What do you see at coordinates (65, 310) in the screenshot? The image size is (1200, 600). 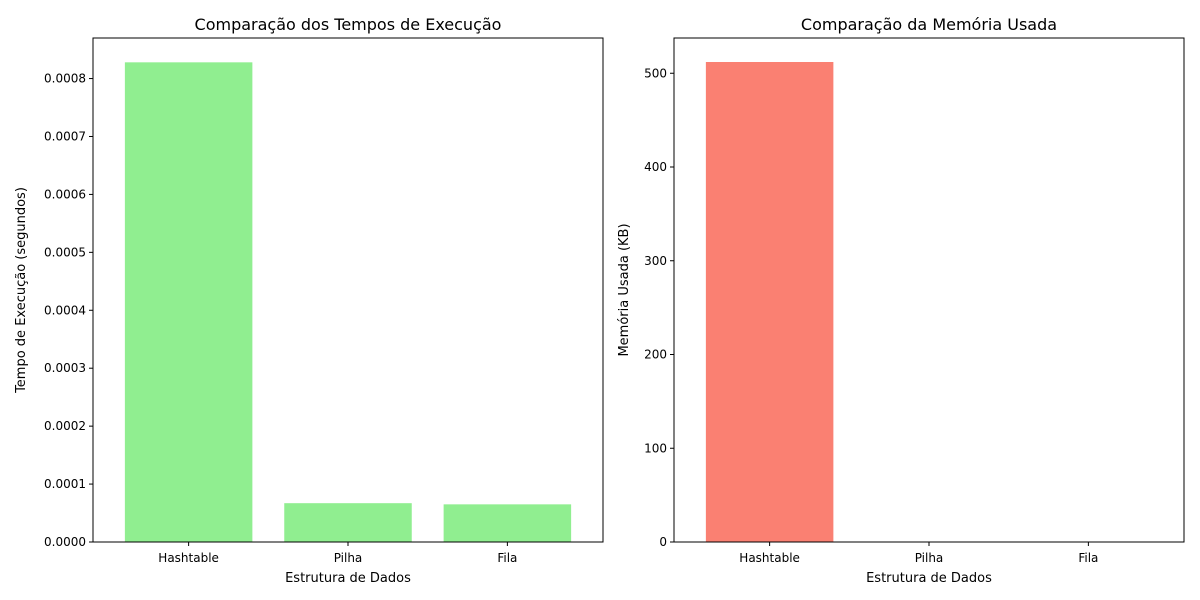 I see `y-tick-label: 0.0004` at bounding box center [65, 310].